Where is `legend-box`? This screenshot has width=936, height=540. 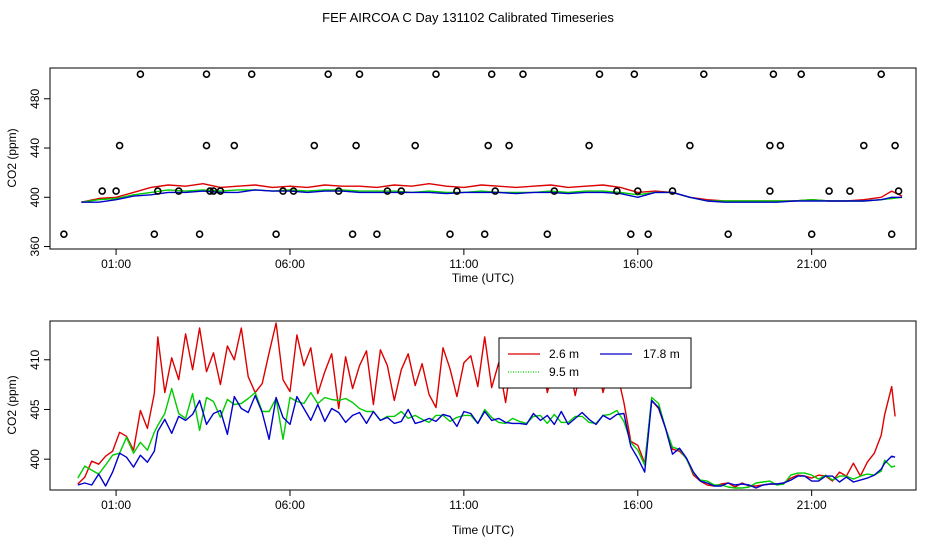 legend-box is located at coordinates (595, 363).